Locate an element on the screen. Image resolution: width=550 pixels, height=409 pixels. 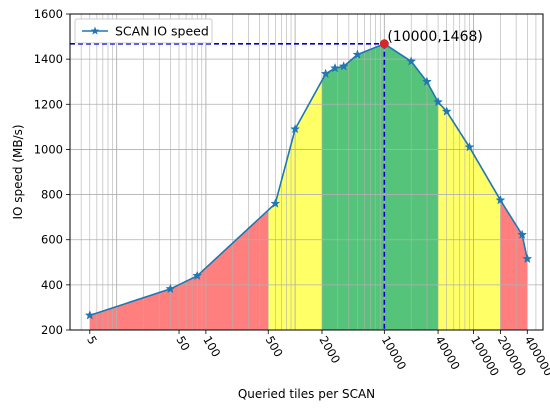
y-tick-label: 1400 is located at coordinates (48, 59).